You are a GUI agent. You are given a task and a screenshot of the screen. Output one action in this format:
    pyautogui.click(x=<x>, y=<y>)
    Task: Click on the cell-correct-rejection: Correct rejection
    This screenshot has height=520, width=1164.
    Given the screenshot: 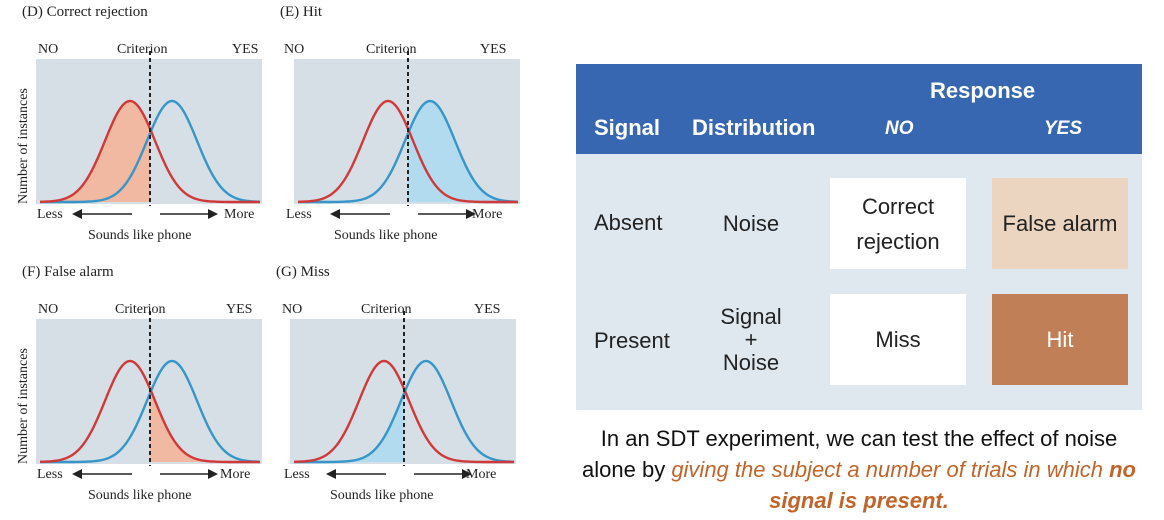 What is the action you would take?
    pyautogui.click(x=898, y=223)
    